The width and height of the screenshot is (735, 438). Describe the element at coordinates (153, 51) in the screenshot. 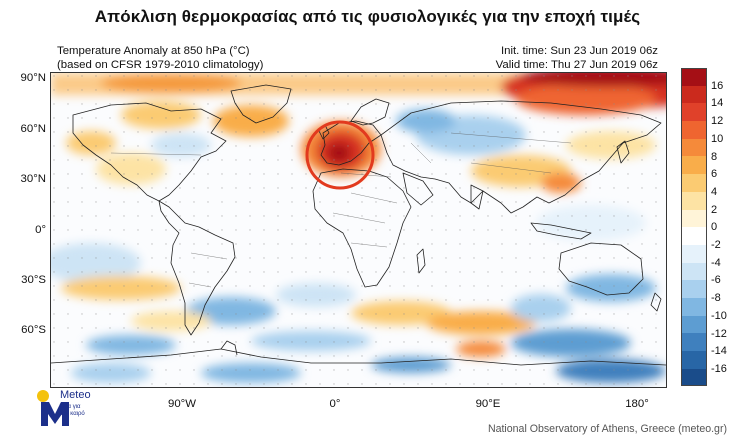

I see `map-title-line1: Temperature Anomaly at 850 hPa (°C)` at that location.